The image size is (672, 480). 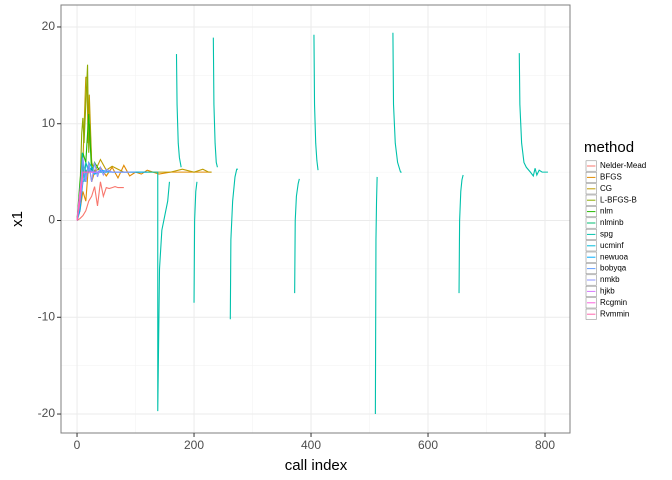 What do you see at coordinates (606, 211) in the screenshot?
I see `legend-label: nlm` at bounding box center [606, 211].